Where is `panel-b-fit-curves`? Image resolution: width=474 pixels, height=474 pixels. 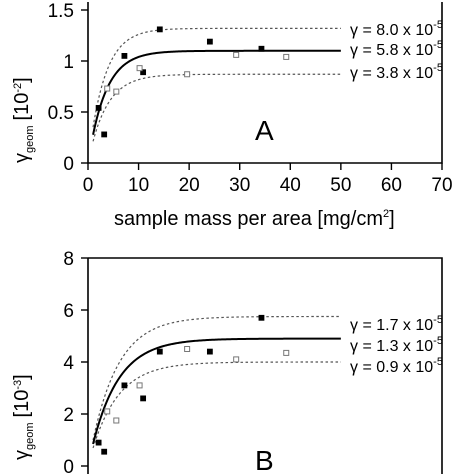 panel-b-fit-curves is located at coordinates (216, 382).